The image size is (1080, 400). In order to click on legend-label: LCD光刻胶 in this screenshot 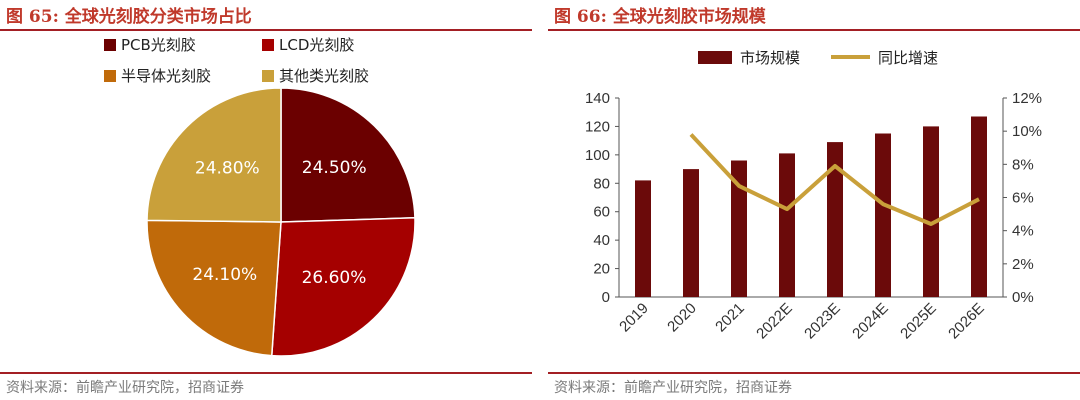, I will do `click(316, 45)`.